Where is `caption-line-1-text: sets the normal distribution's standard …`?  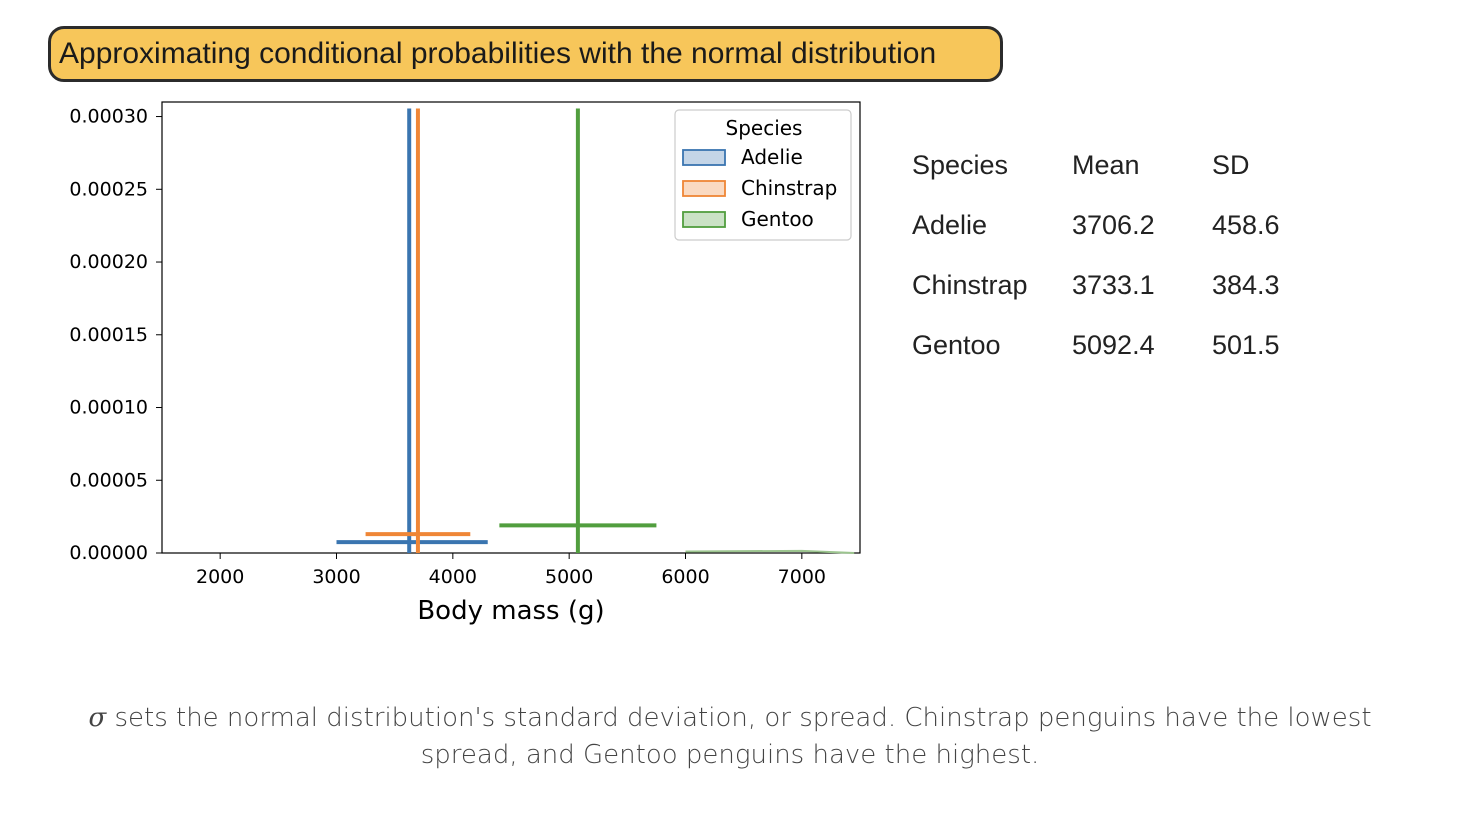
caption-line-1-text: sets the normal distribution's standard … is located at coordinates (739, 718).